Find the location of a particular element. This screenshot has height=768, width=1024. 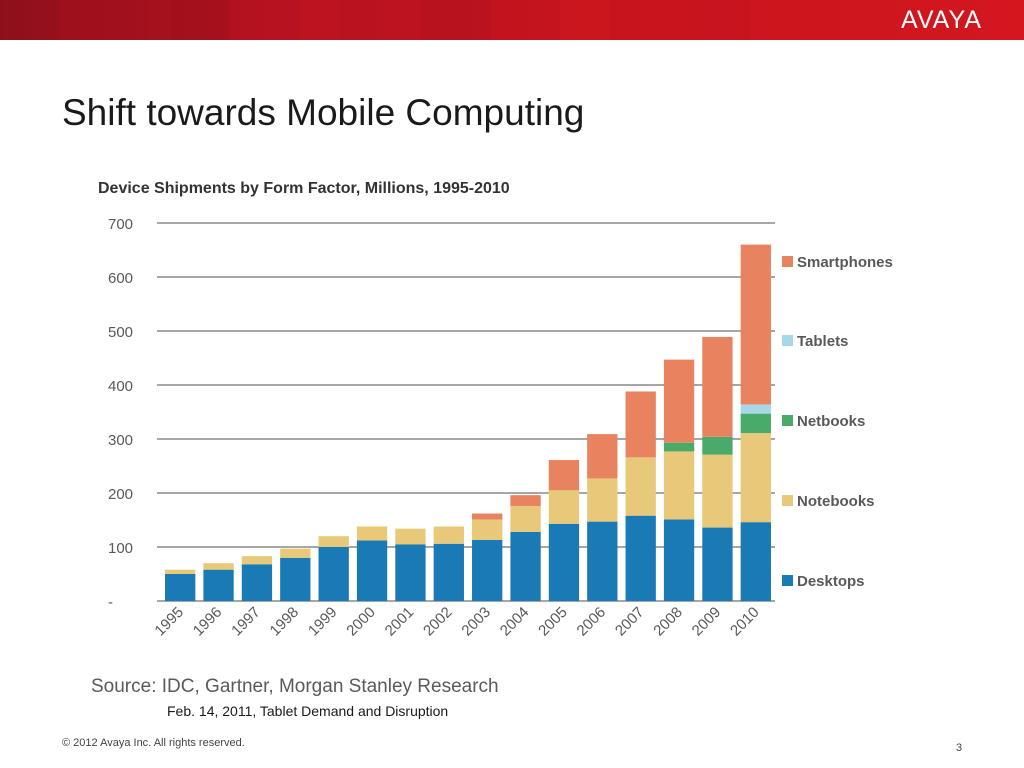

legend-swatch-smartphones is located at coordinates (787, 261).